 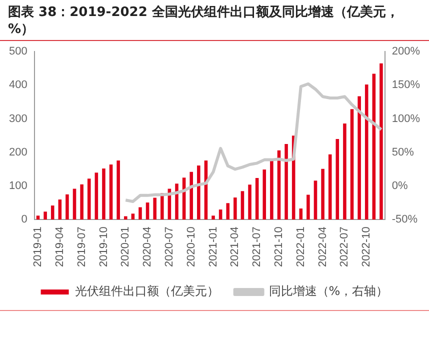 I want to click on y-tick-label: 300, so click(x=18, y=118).